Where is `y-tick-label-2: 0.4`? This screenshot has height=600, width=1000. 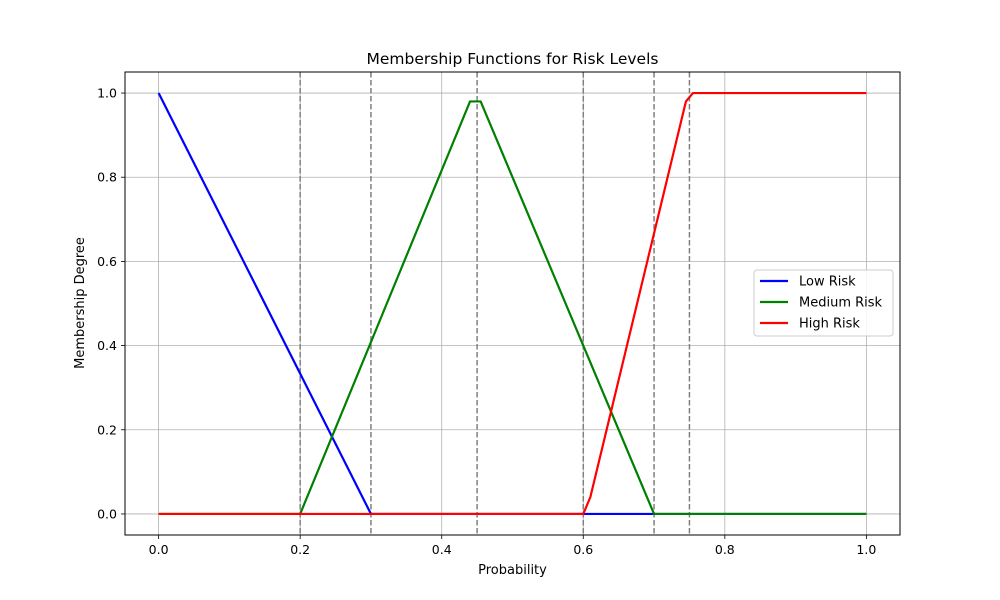
y-tick-label-2: 0.4 is located at coordinates (107, 345).